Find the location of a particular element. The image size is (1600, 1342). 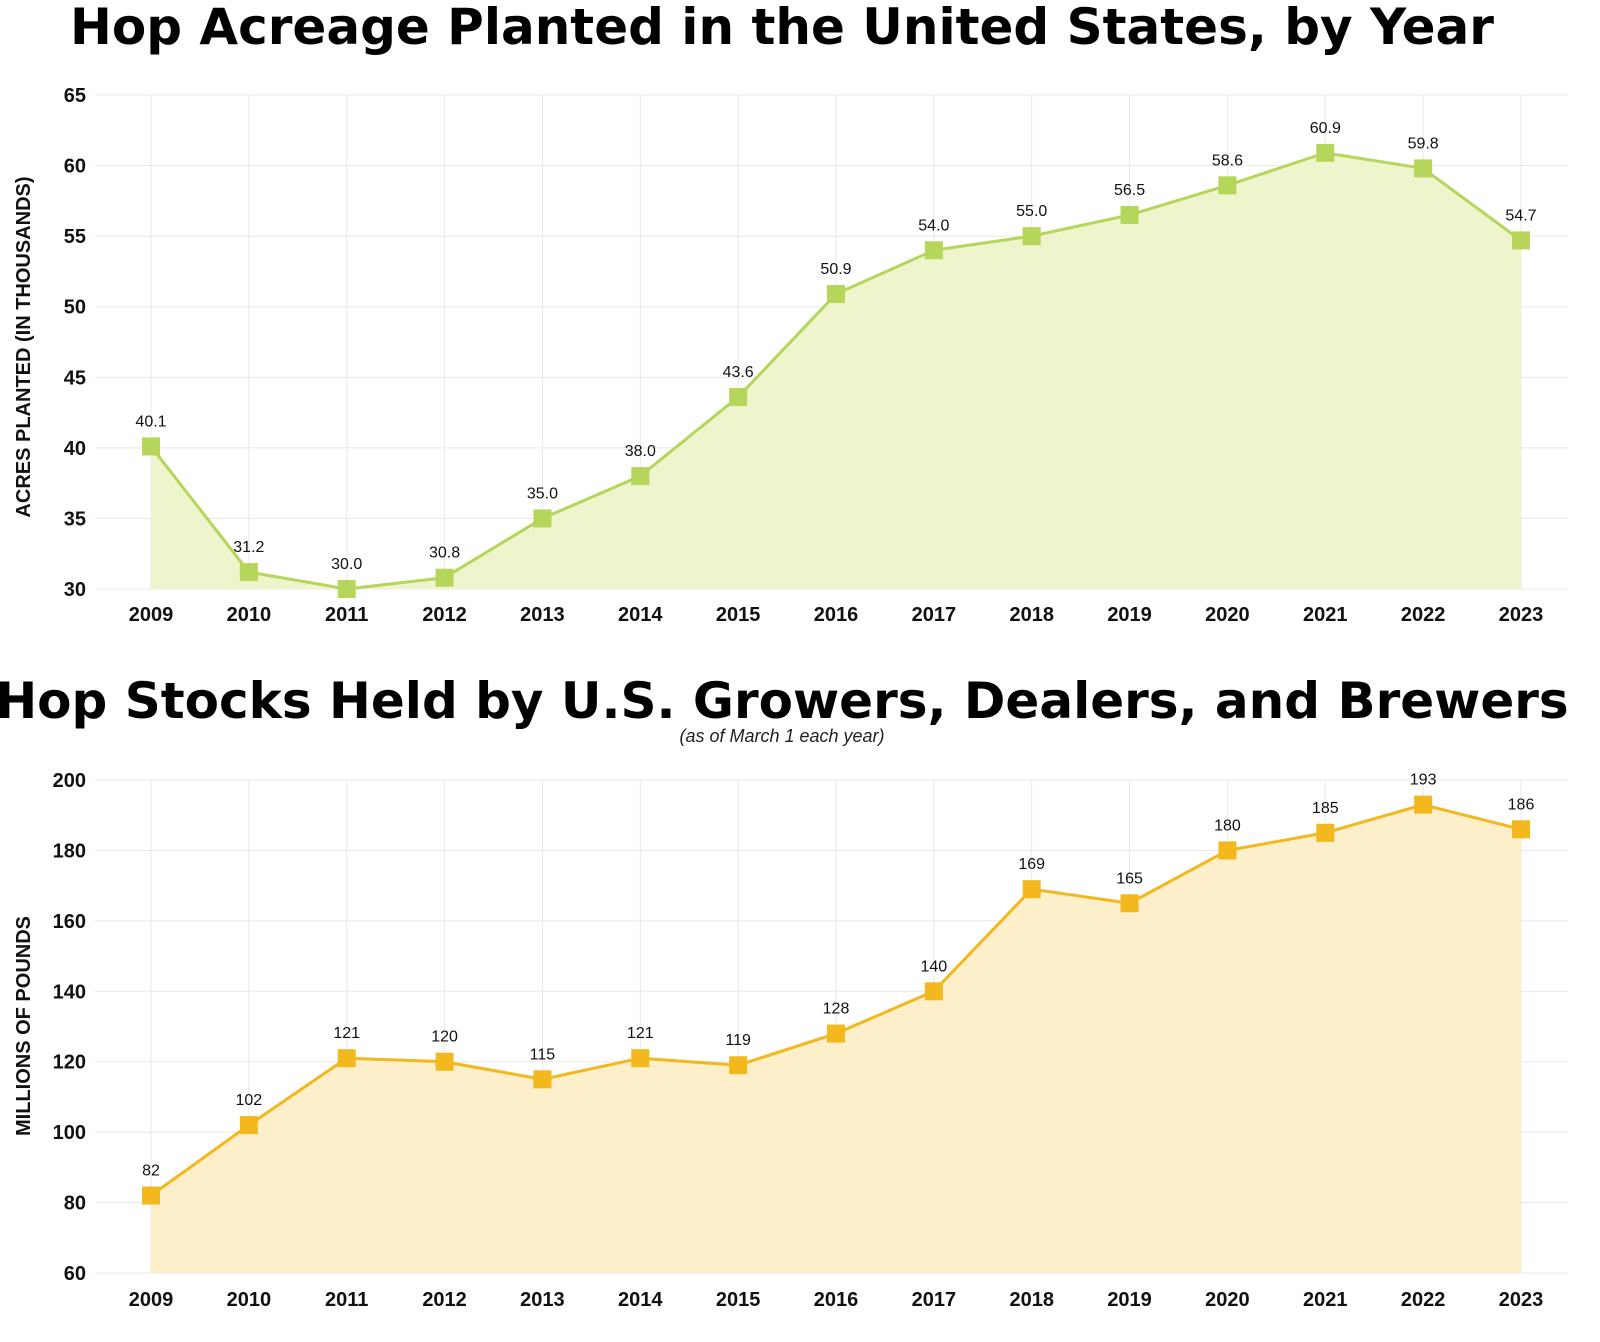

x-tick-label: 2018 is located at coordinates (1031, 1300).